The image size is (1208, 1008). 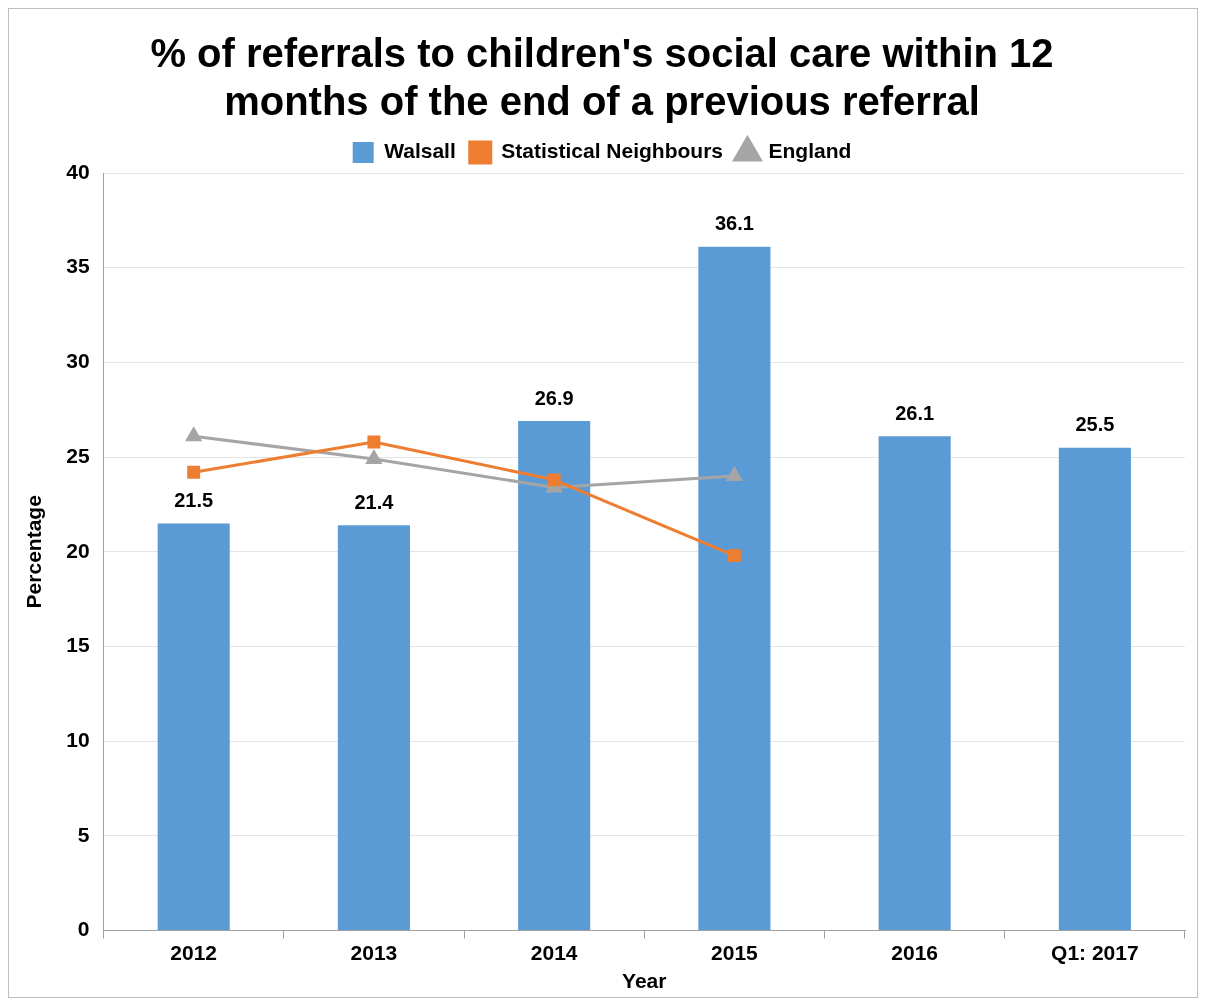 I want to click on y-tick-label: 25, so click(x=78, y=455).